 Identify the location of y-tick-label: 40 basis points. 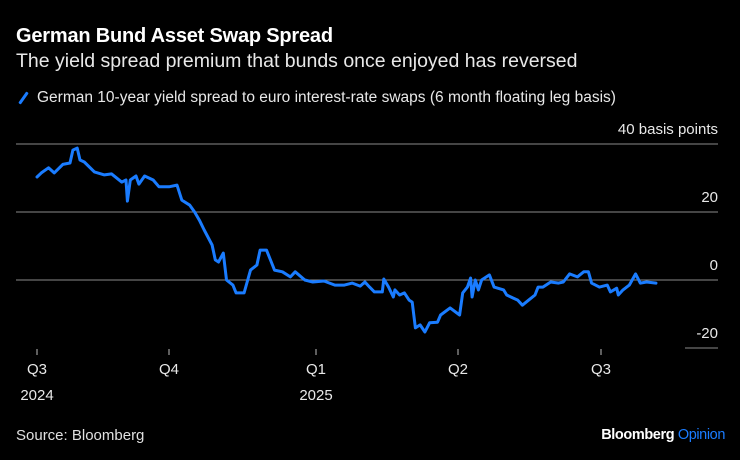
(668, 129).